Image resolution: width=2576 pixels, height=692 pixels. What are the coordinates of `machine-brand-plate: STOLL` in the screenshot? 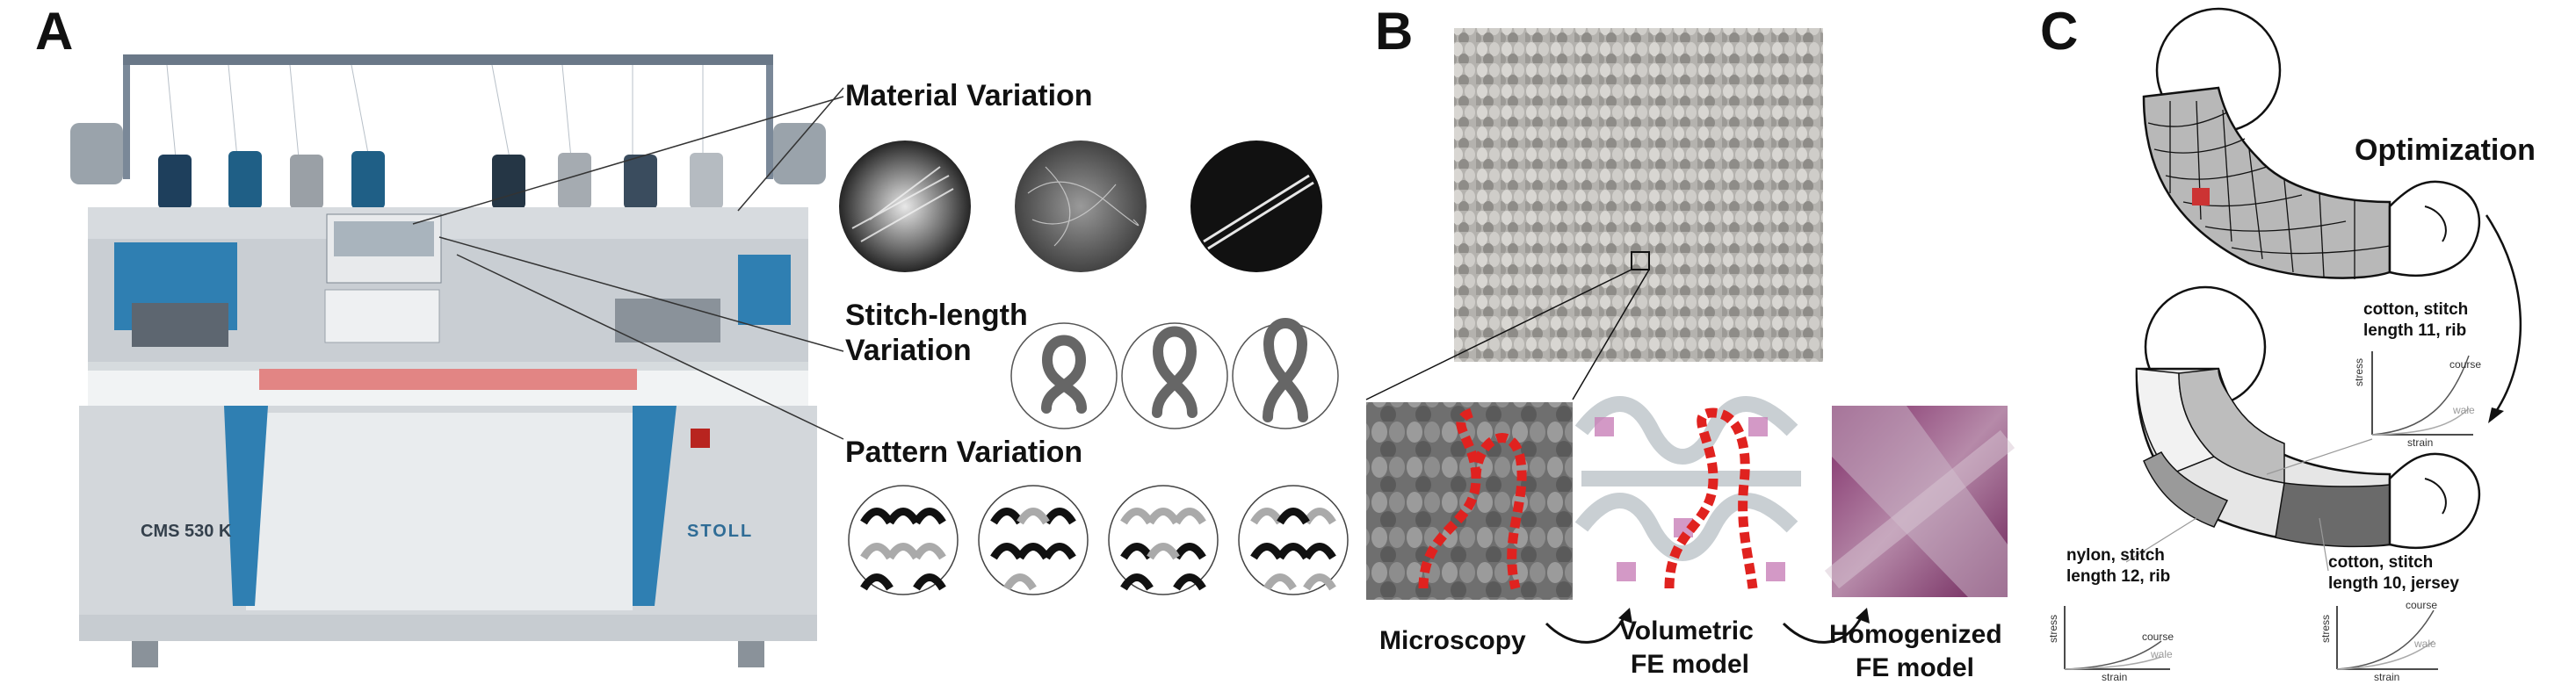 It's located at (720, 531).